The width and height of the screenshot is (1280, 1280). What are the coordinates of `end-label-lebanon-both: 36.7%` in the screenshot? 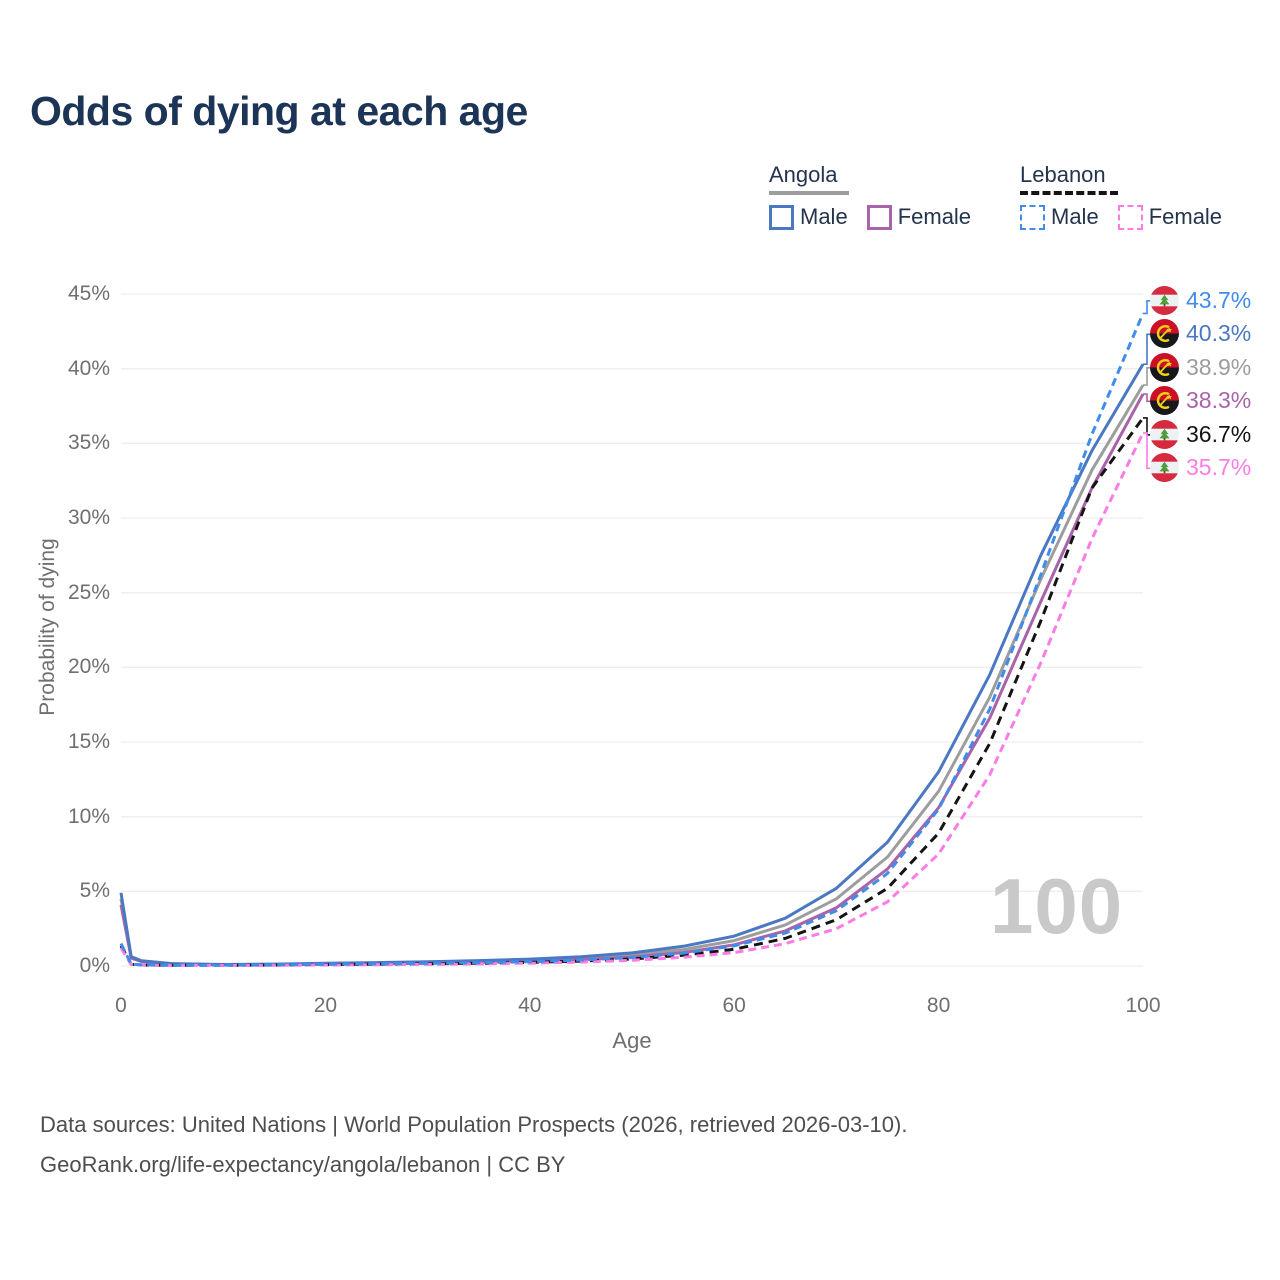 It's located at (1201, 434).